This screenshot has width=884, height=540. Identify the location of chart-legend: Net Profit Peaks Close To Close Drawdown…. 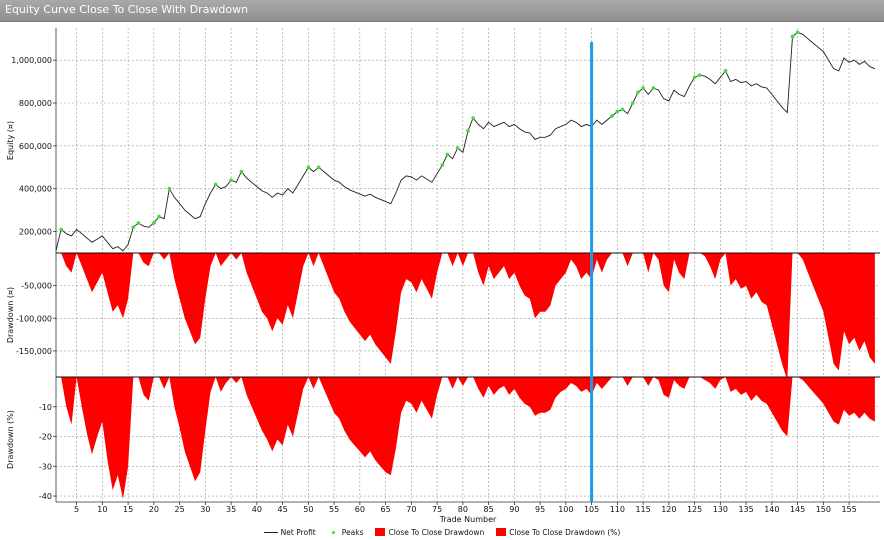
(442, 532).